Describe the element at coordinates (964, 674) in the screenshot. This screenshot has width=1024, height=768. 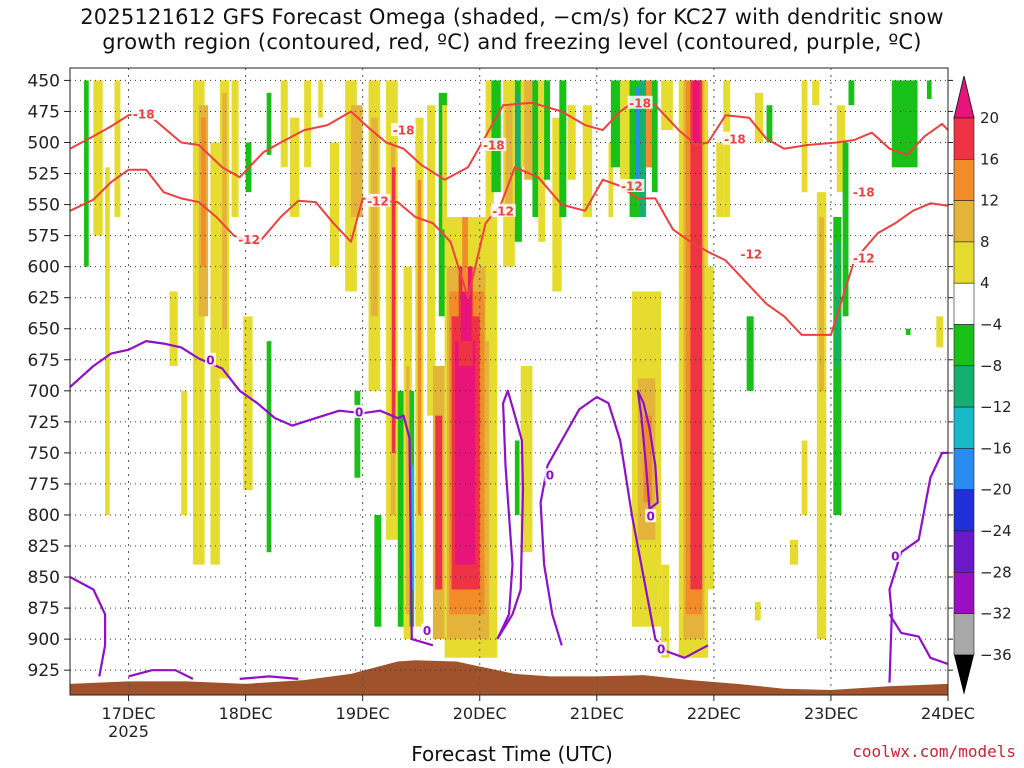
I see `colorbar-bottom-arrow` at that location.